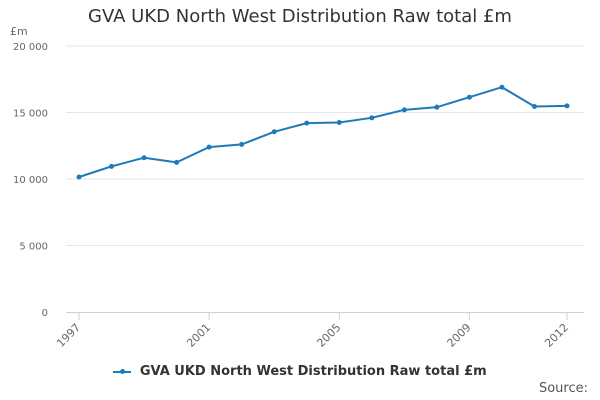 This screenshot has height=400, width=600. Describe the element at coordinates (563, 388) in the screenshot. I see `source-label: Source:` at that location.